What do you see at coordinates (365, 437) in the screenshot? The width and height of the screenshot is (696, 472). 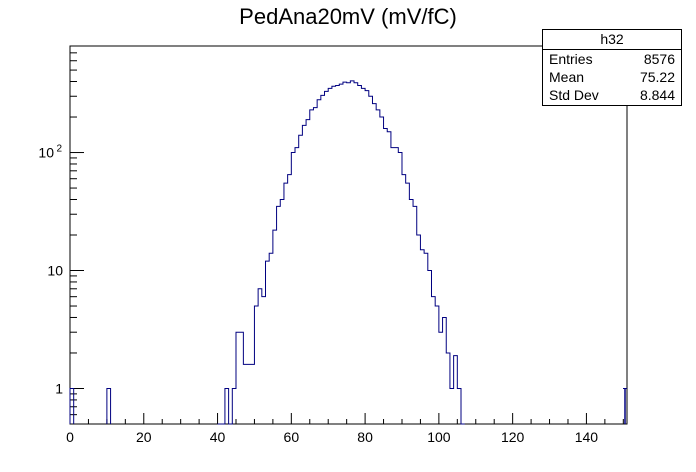 I see `x-tick-label: 80` at bounding box center [365, 437].